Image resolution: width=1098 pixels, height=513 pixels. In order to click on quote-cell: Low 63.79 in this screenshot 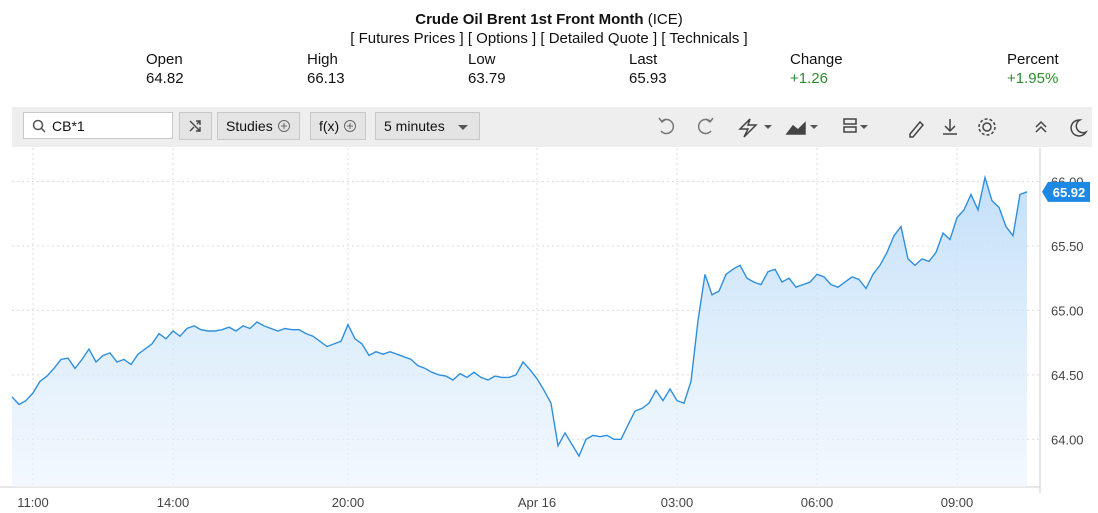, I will do `click(487, 69)`.